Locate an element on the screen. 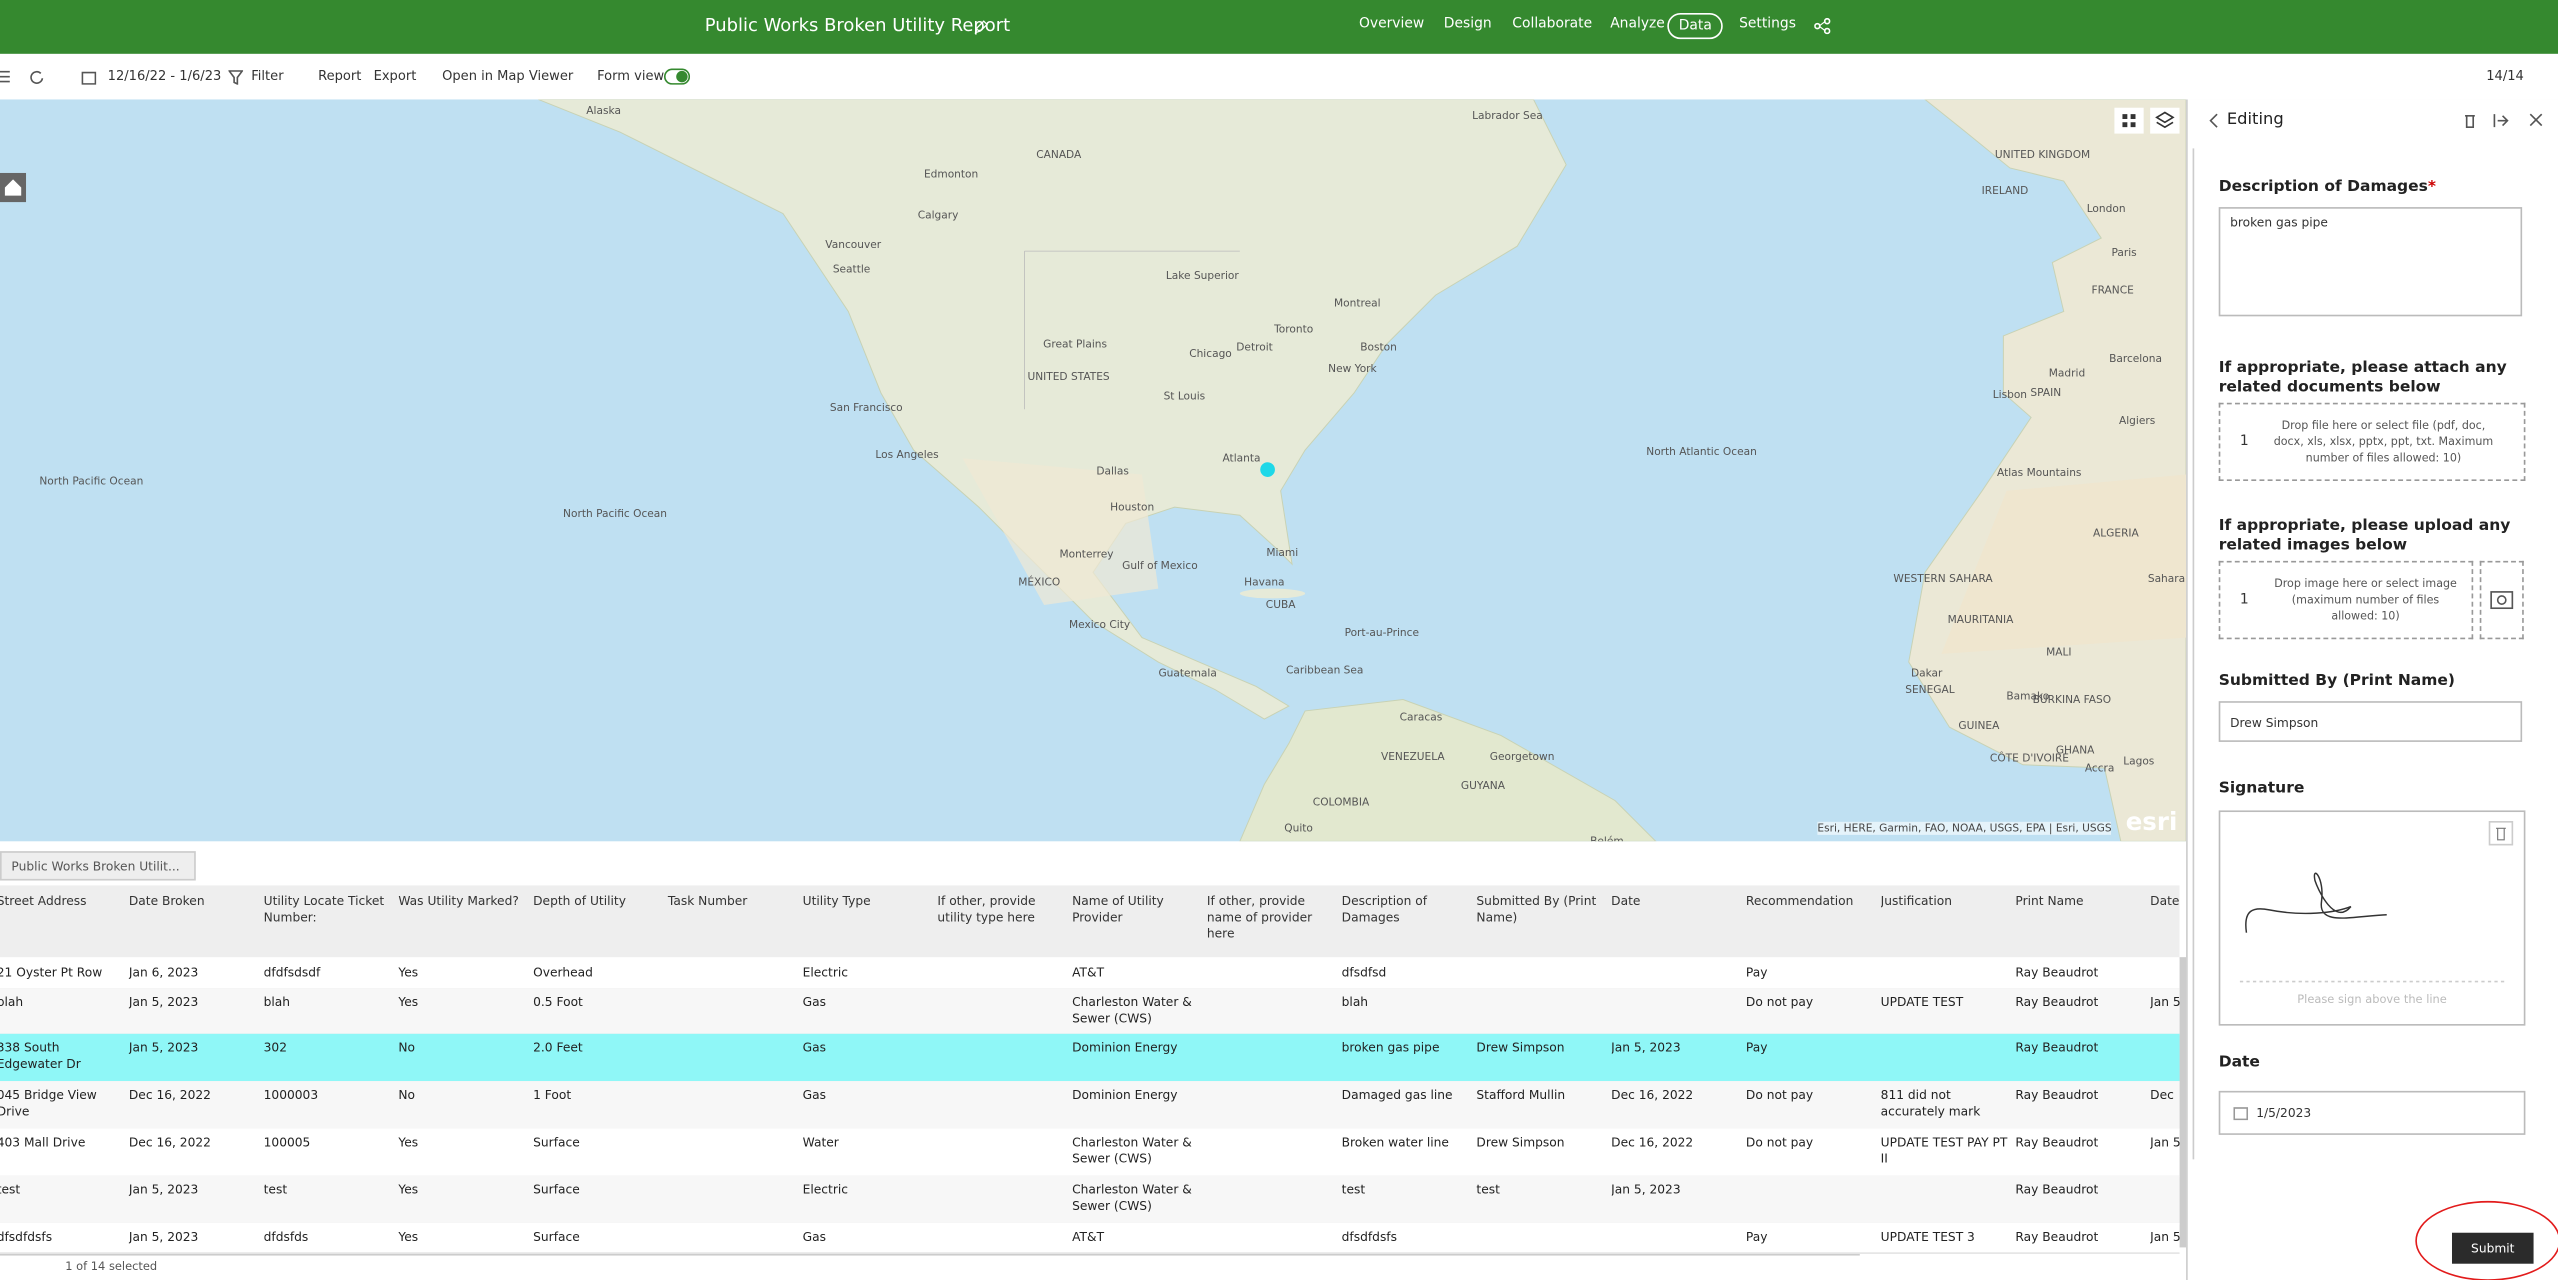  v-scrollbar is located at coordinates (2183, 1102).